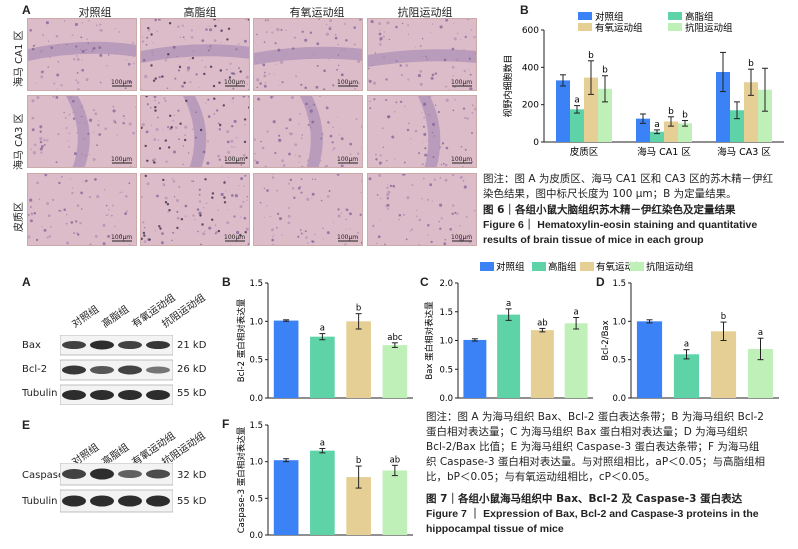 The image size is (798, 549). What do you see at coordinates (422, 58) in the screenshot?
I see `cell-layer-band` at bounding box center [422, 58].